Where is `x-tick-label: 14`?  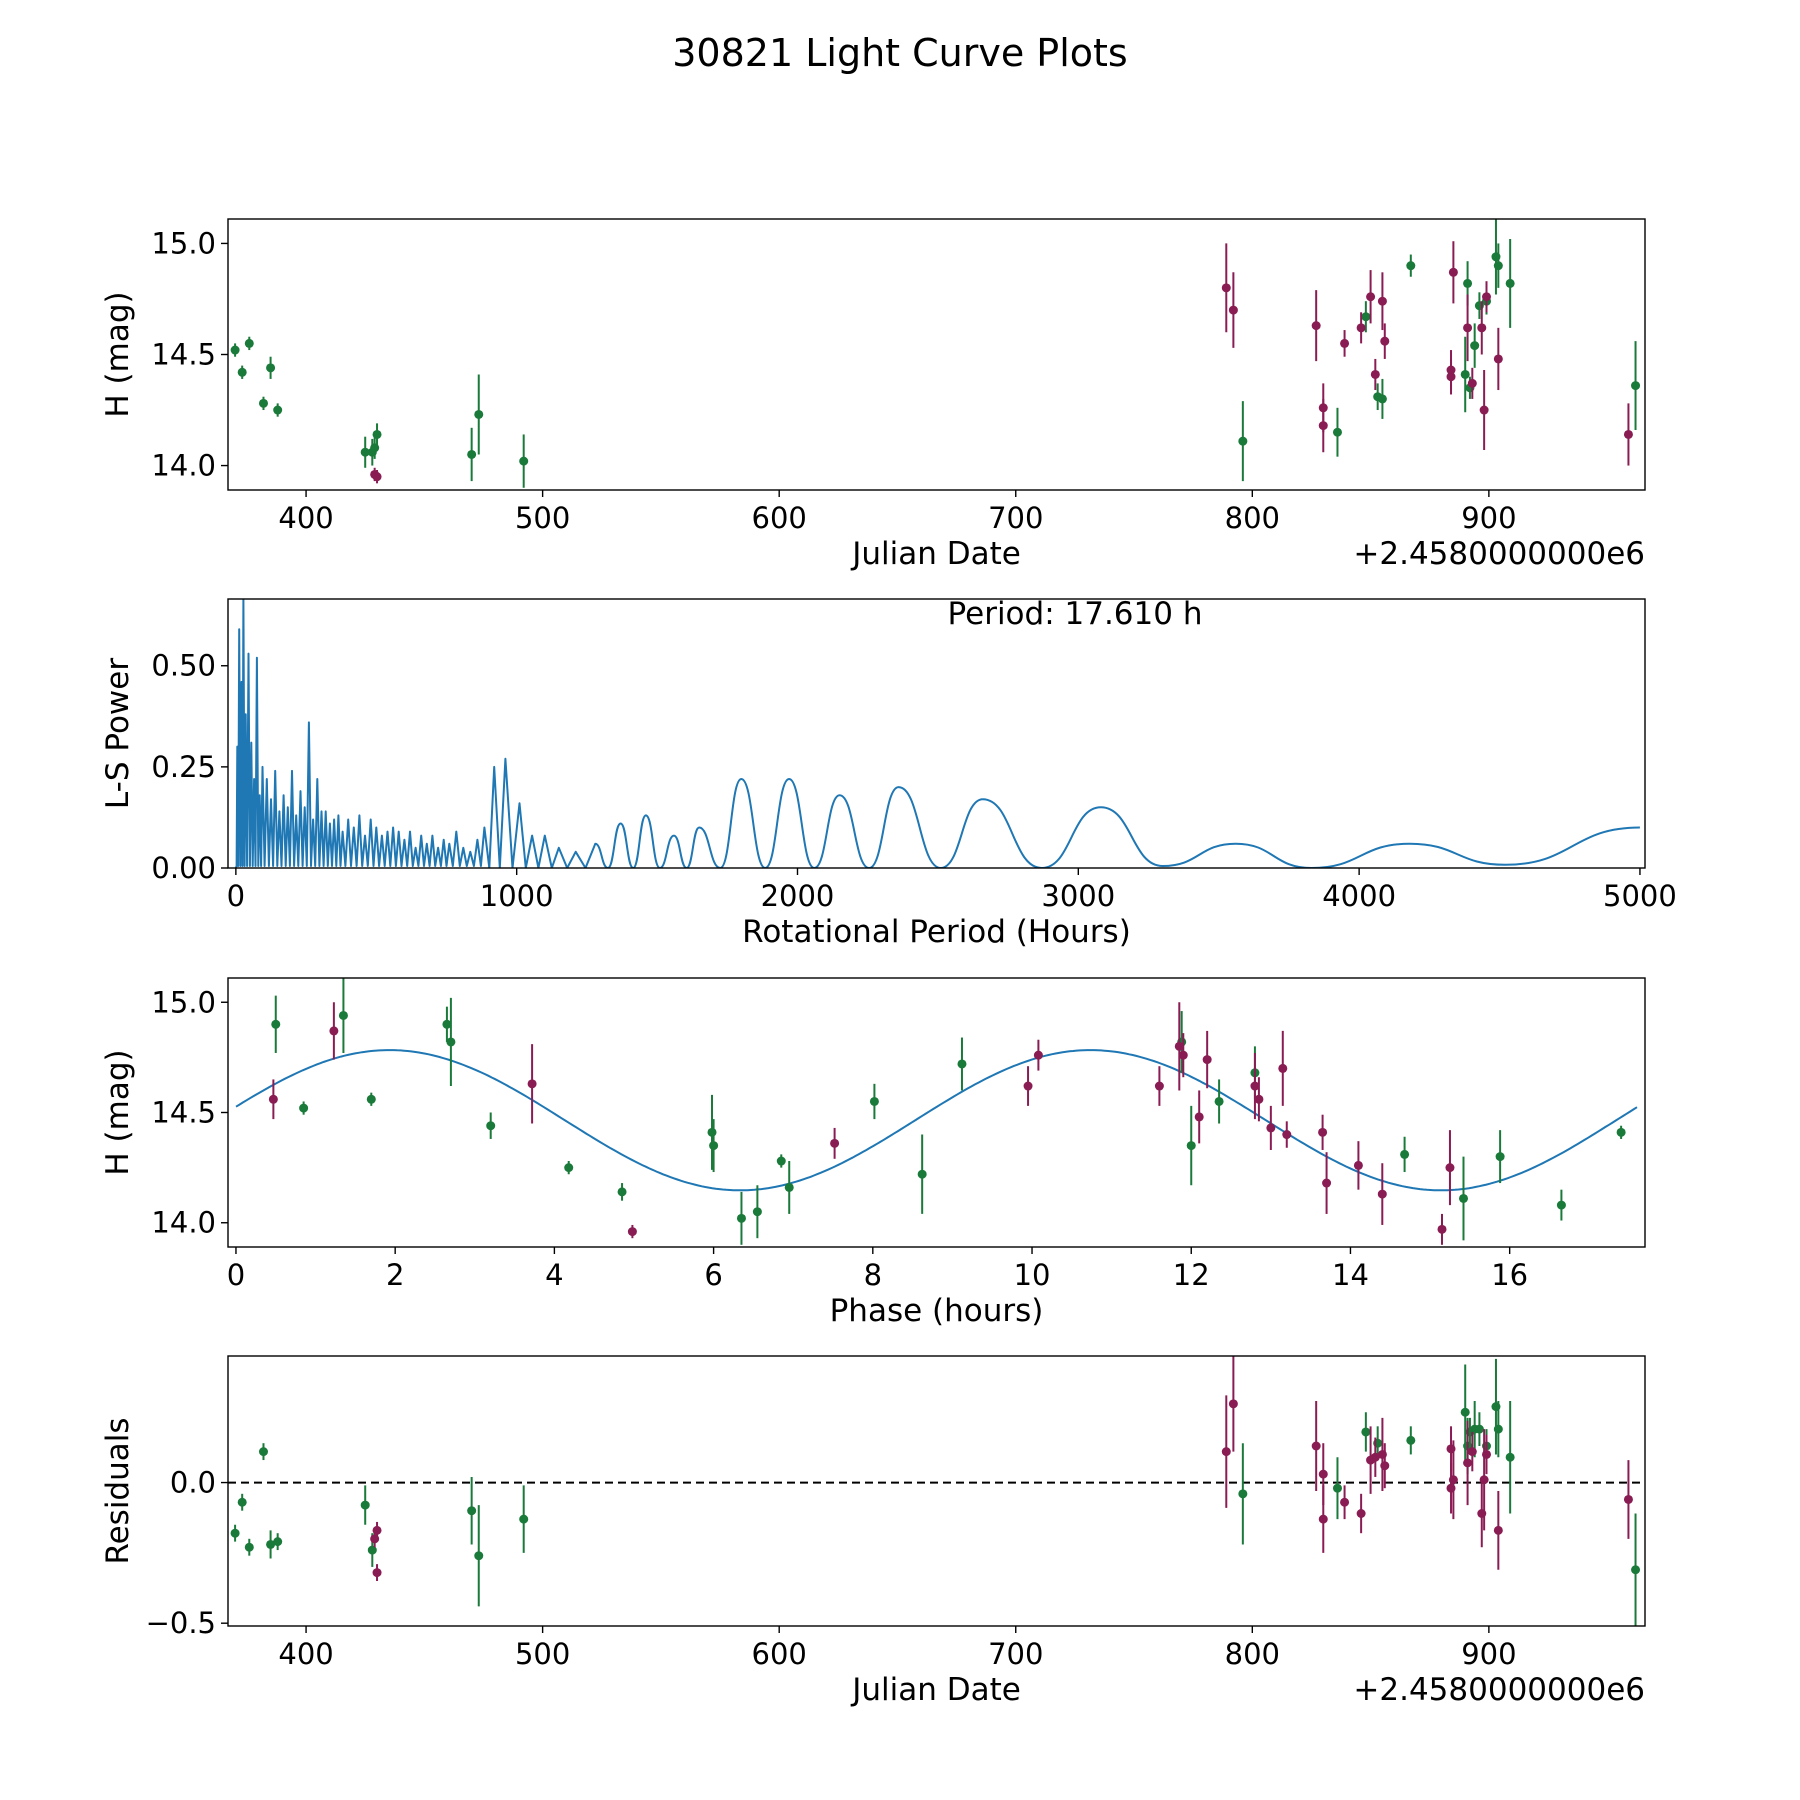 x-tick-label: 14 is located at coordinates (1350, 1275).